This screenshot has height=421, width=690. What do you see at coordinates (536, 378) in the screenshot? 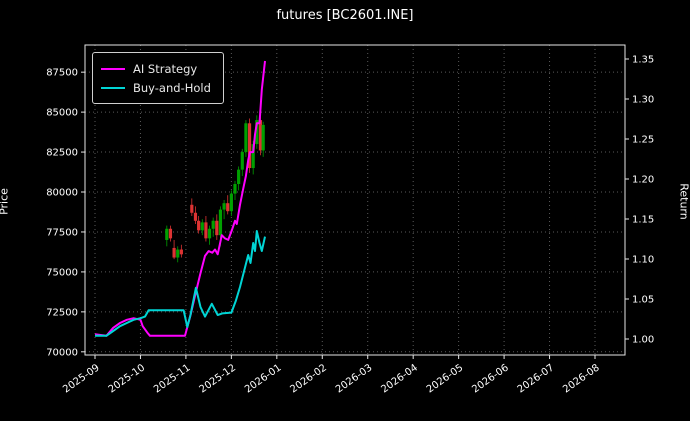
I see `svg-text: 2026-07` at bounding box center [536, 378].